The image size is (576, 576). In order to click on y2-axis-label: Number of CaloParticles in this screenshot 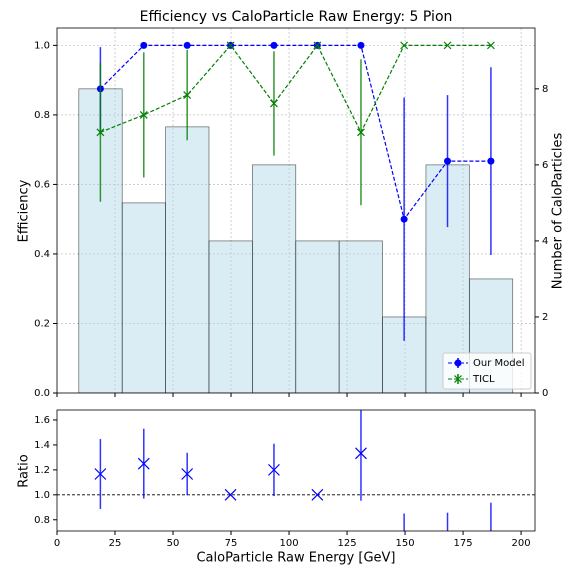, I will do `click(558, 211)`.